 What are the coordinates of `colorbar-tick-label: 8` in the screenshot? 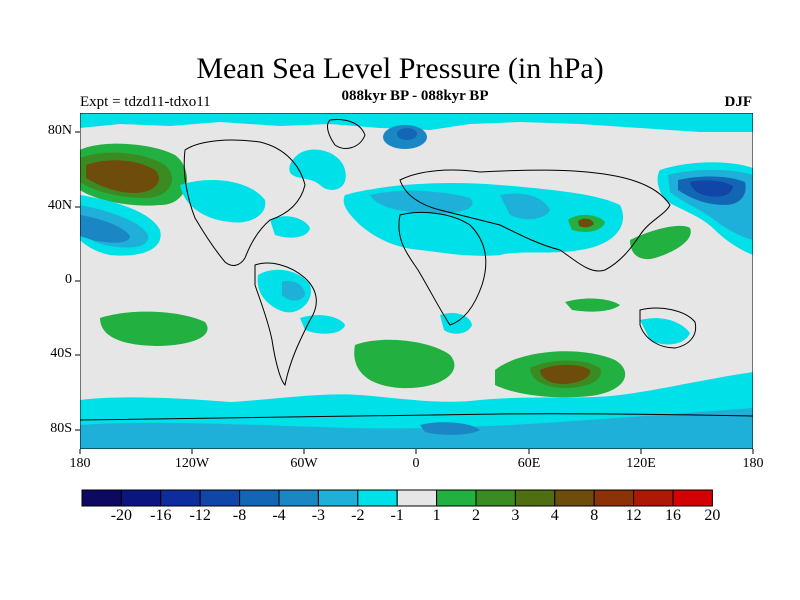 It's located at (594, 515).